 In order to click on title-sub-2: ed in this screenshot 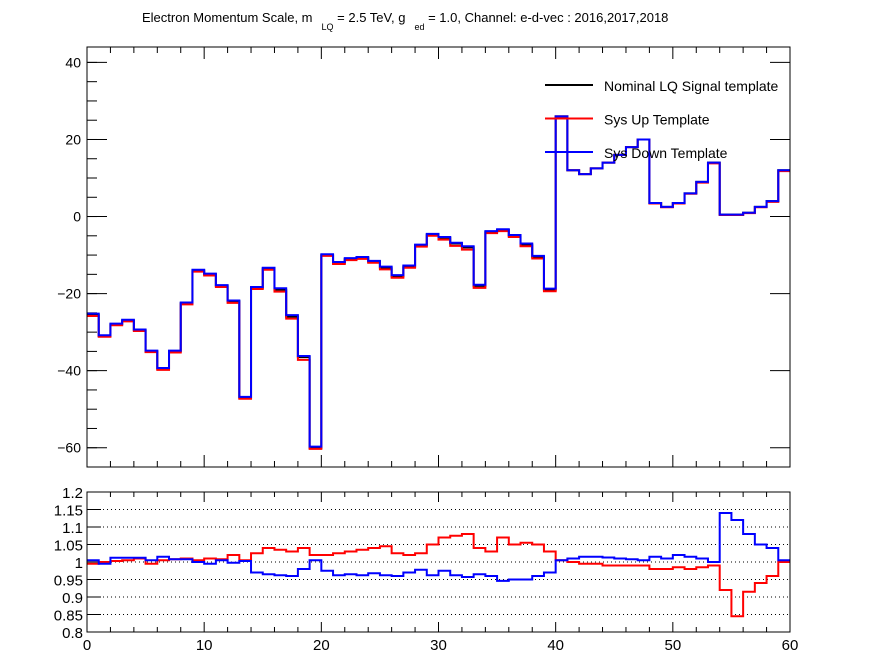, I will do `click(419, 27)`.